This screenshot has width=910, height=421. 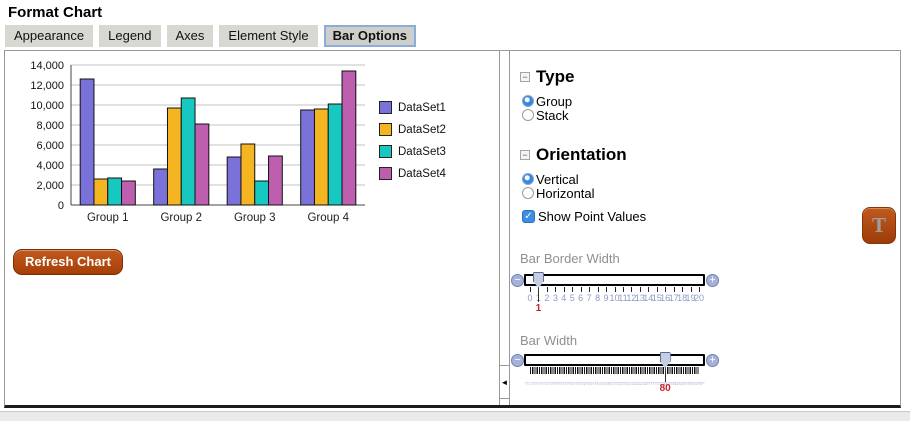 I want to click on horizontal-radio-label: Horizontal, so click(x=565, y=193).